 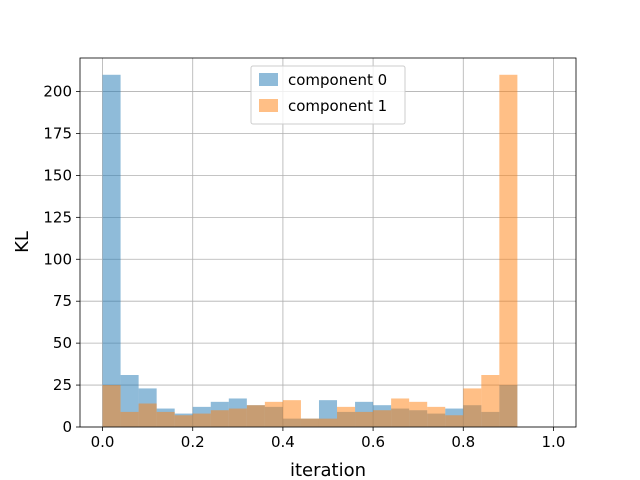 What do you see at coordinates (62, 385) in the screenshot?
I see `y-tick-label: 25` at bounding box center [62, 385].